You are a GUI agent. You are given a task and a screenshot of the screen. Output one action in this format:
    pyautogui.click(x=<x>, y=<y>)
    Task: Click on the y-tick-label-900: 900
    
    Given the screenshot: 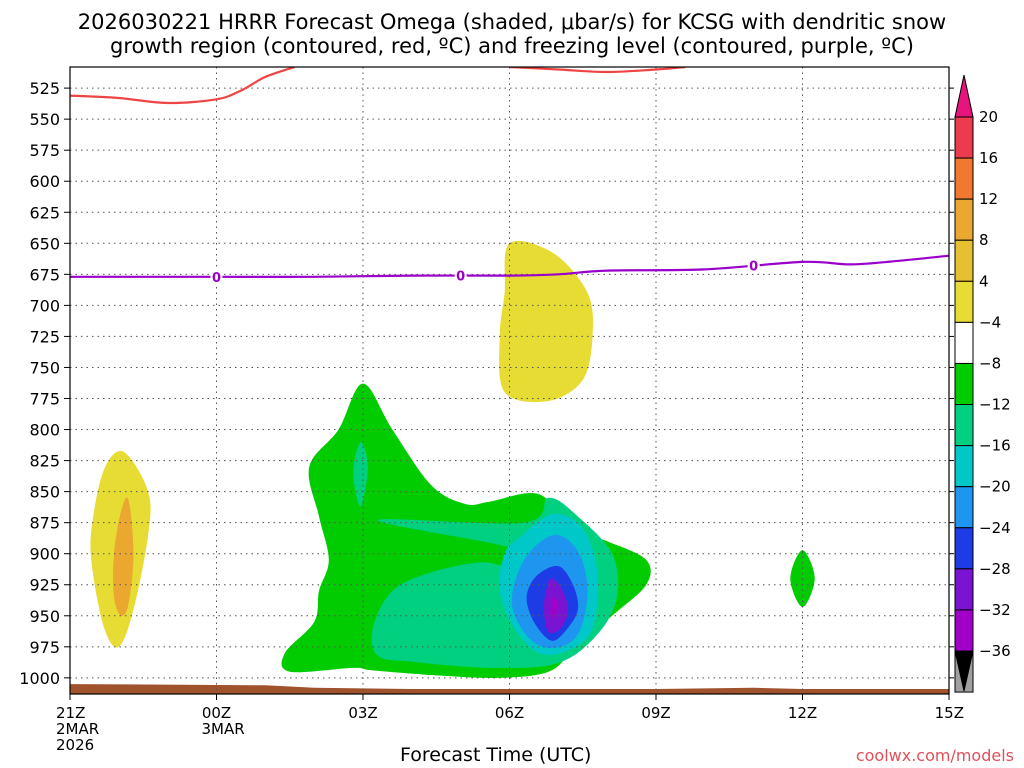 What is the action you would take?
    pyautogui.click(x=44, y=554)
    